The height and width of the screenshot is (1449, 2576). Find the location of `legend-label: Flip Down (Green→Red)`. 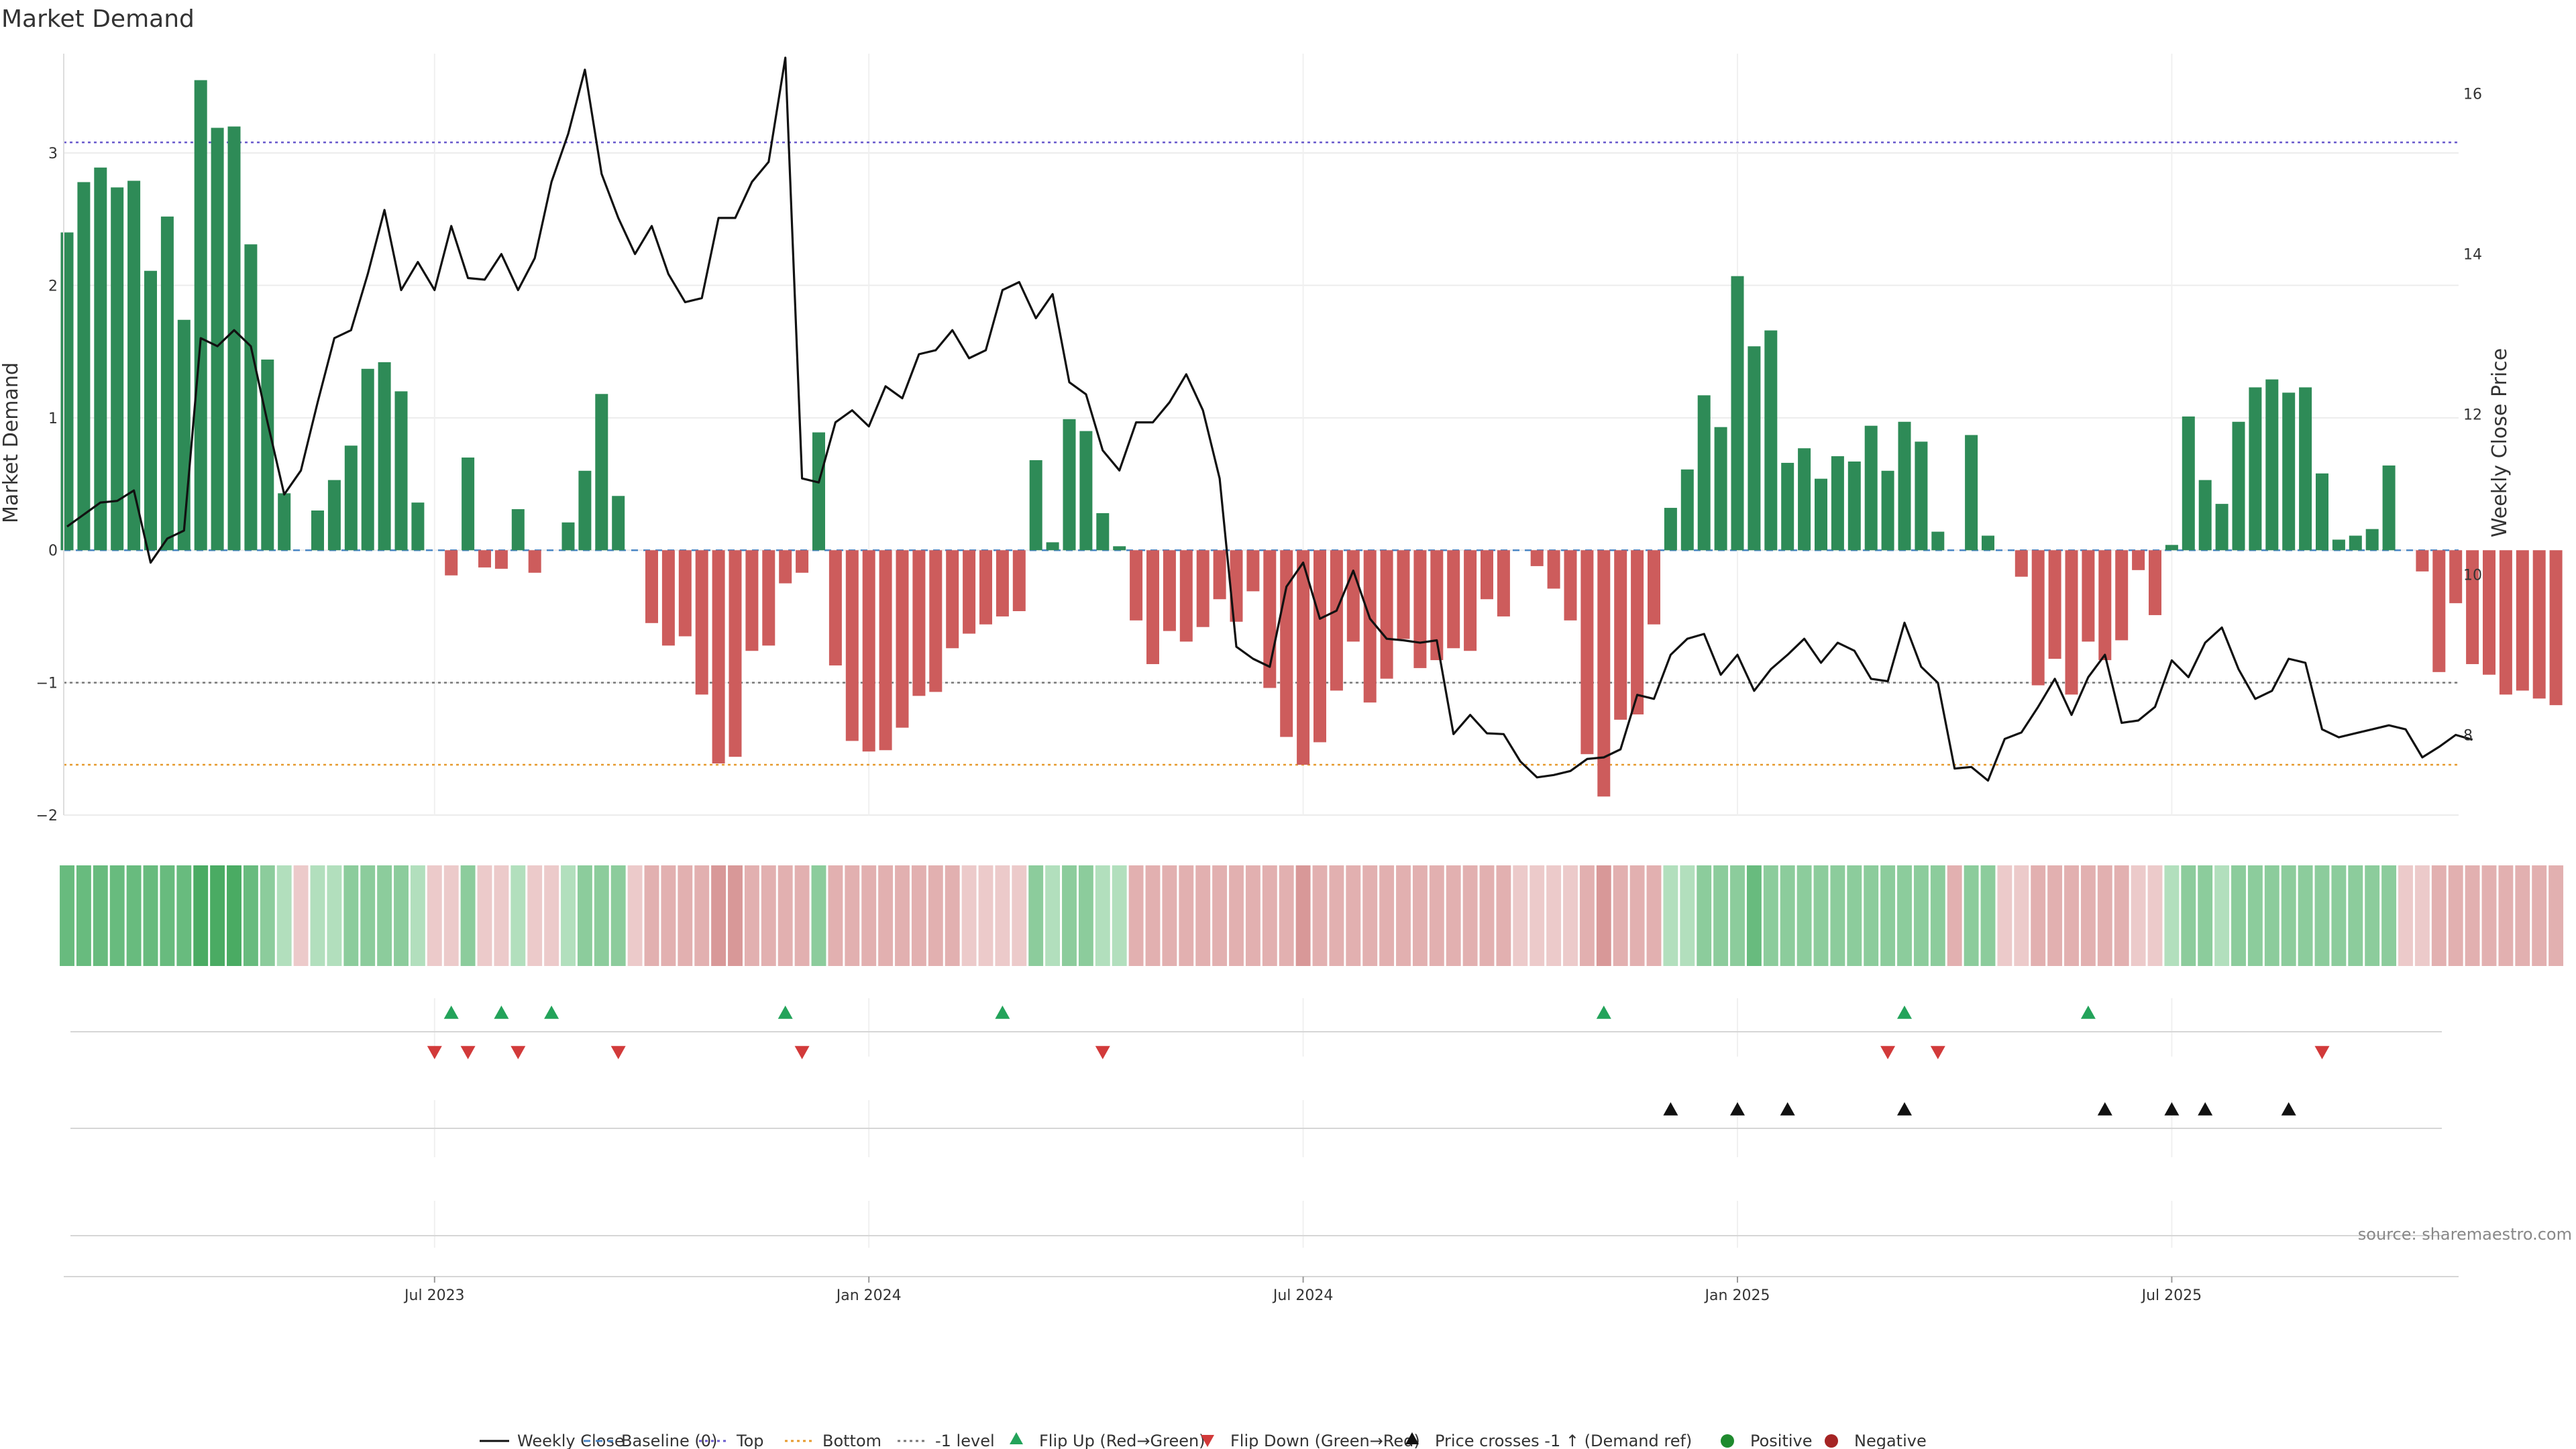

legend-label: Flip Down (Green→Red) is located at coordinates (1325, 1440).